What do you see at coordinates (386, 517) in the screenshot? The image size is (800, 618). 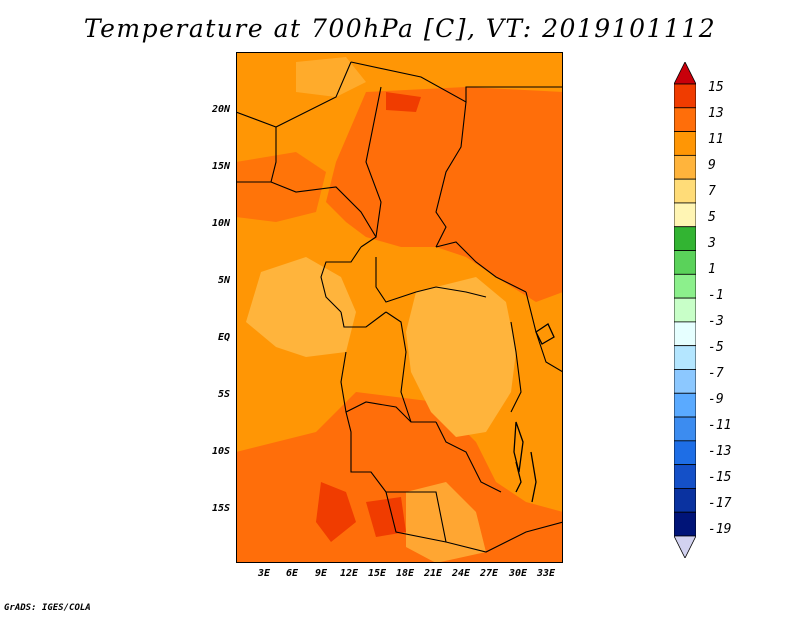 I see `field-hot-angola-interior` at bounding box center [386, 517].